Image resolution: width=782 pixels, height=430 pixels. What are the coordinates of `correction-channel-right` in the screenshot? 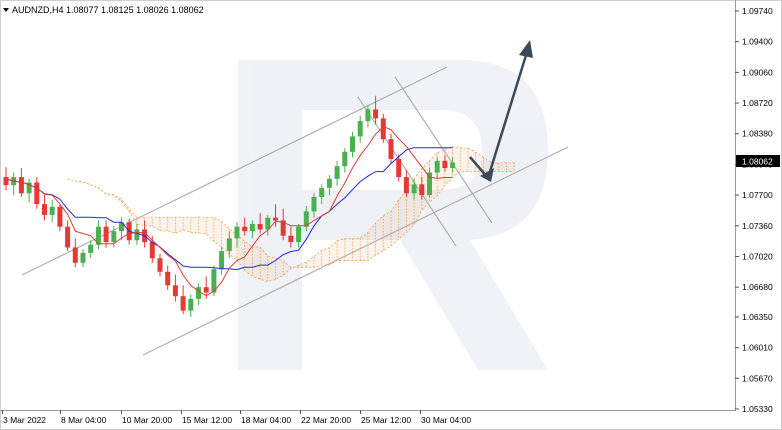 It's located at (443, 150).